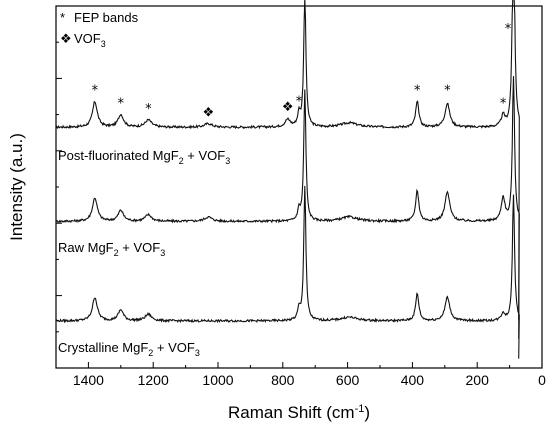  I want to click on series-label: Crystalline MgF2 + VOF3, so click(129, 349).